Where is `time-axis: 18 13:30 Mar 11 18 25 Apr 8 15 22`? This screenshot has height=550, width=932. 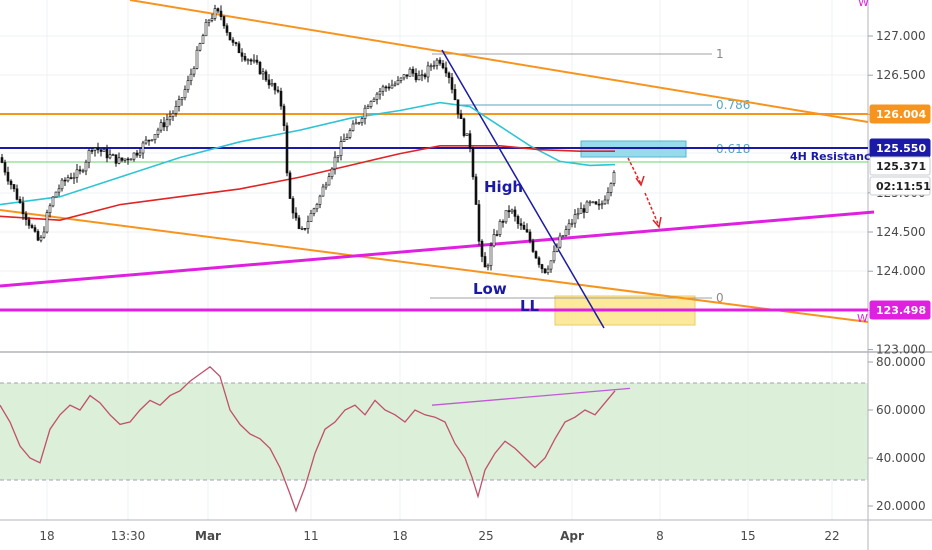 time-axis: 18 13:30 Mar 11 18 25 Apr 8 15 22 is located at coordinates (439, 536).